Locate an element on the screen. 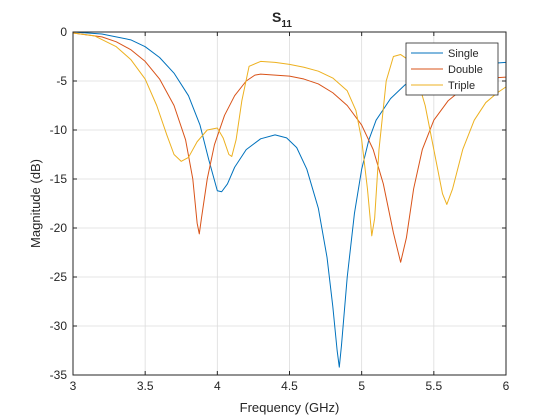 This screenshot has width=560, height=420. y-tick-label: -35 is located at coordinates (59, 375).